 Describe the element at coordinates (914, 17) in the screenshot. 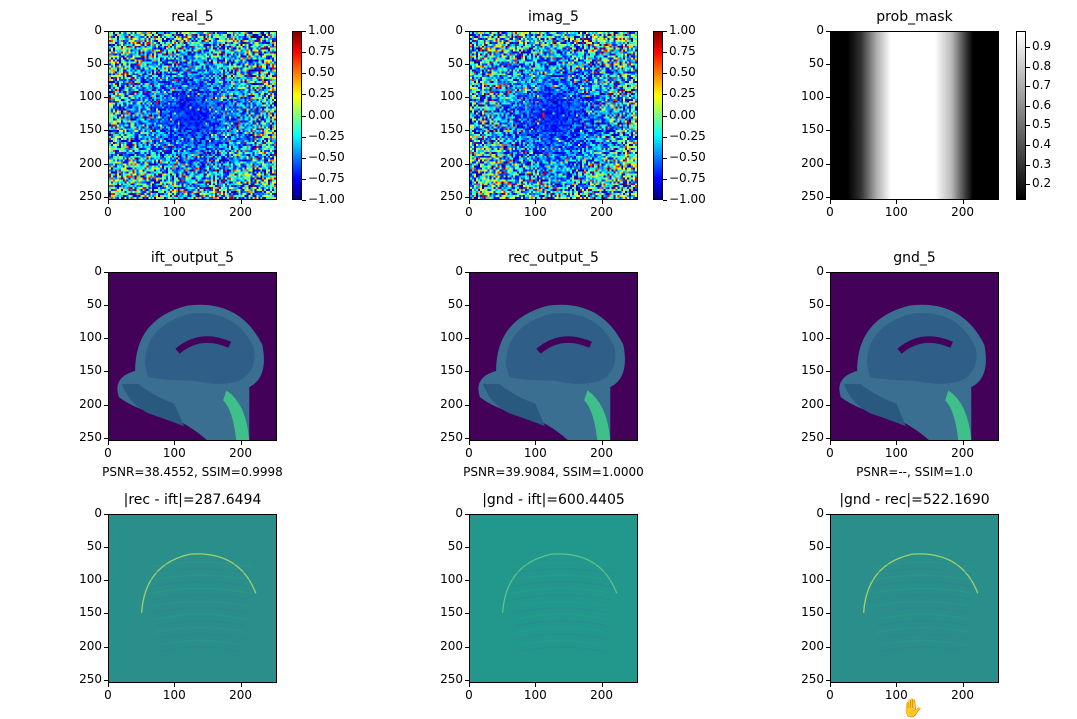

I see `panel-title: prob_mask` at that location.